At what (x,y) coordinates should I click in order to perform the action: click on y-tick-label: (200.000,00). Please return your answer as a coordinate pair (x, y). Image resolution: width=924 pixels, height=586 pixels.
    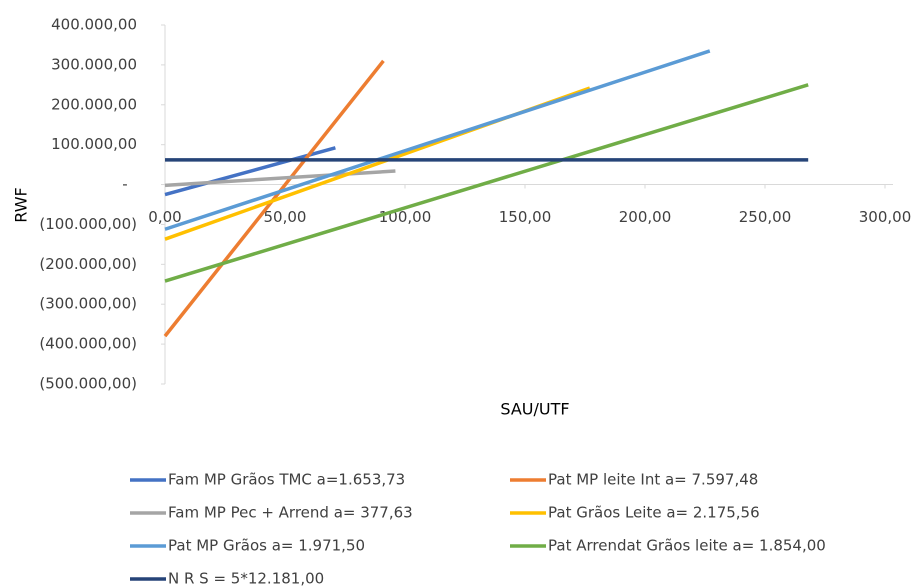
    Looking at the image, I should click on (88, 264).